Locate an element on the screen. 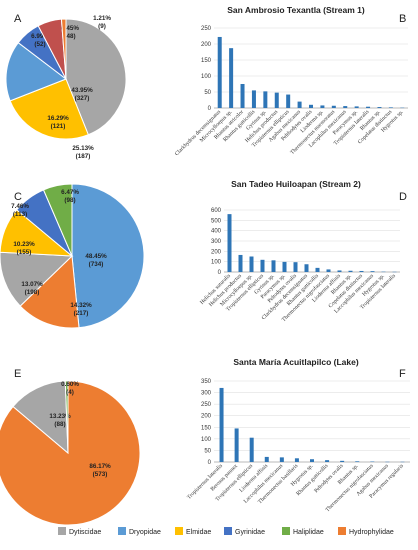  slice-count-label: (187) is located at coordinates (83, 156).